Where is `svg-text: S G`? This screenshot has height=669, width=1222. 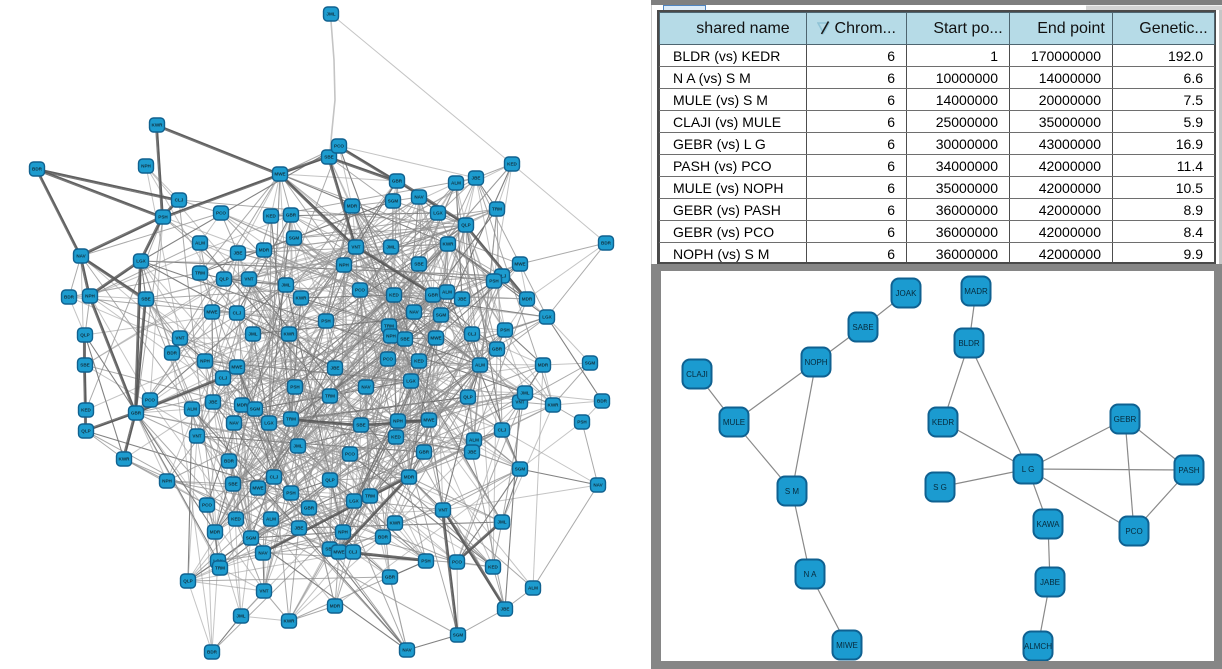
svg-text: S G is located at coordinates (940, 487).